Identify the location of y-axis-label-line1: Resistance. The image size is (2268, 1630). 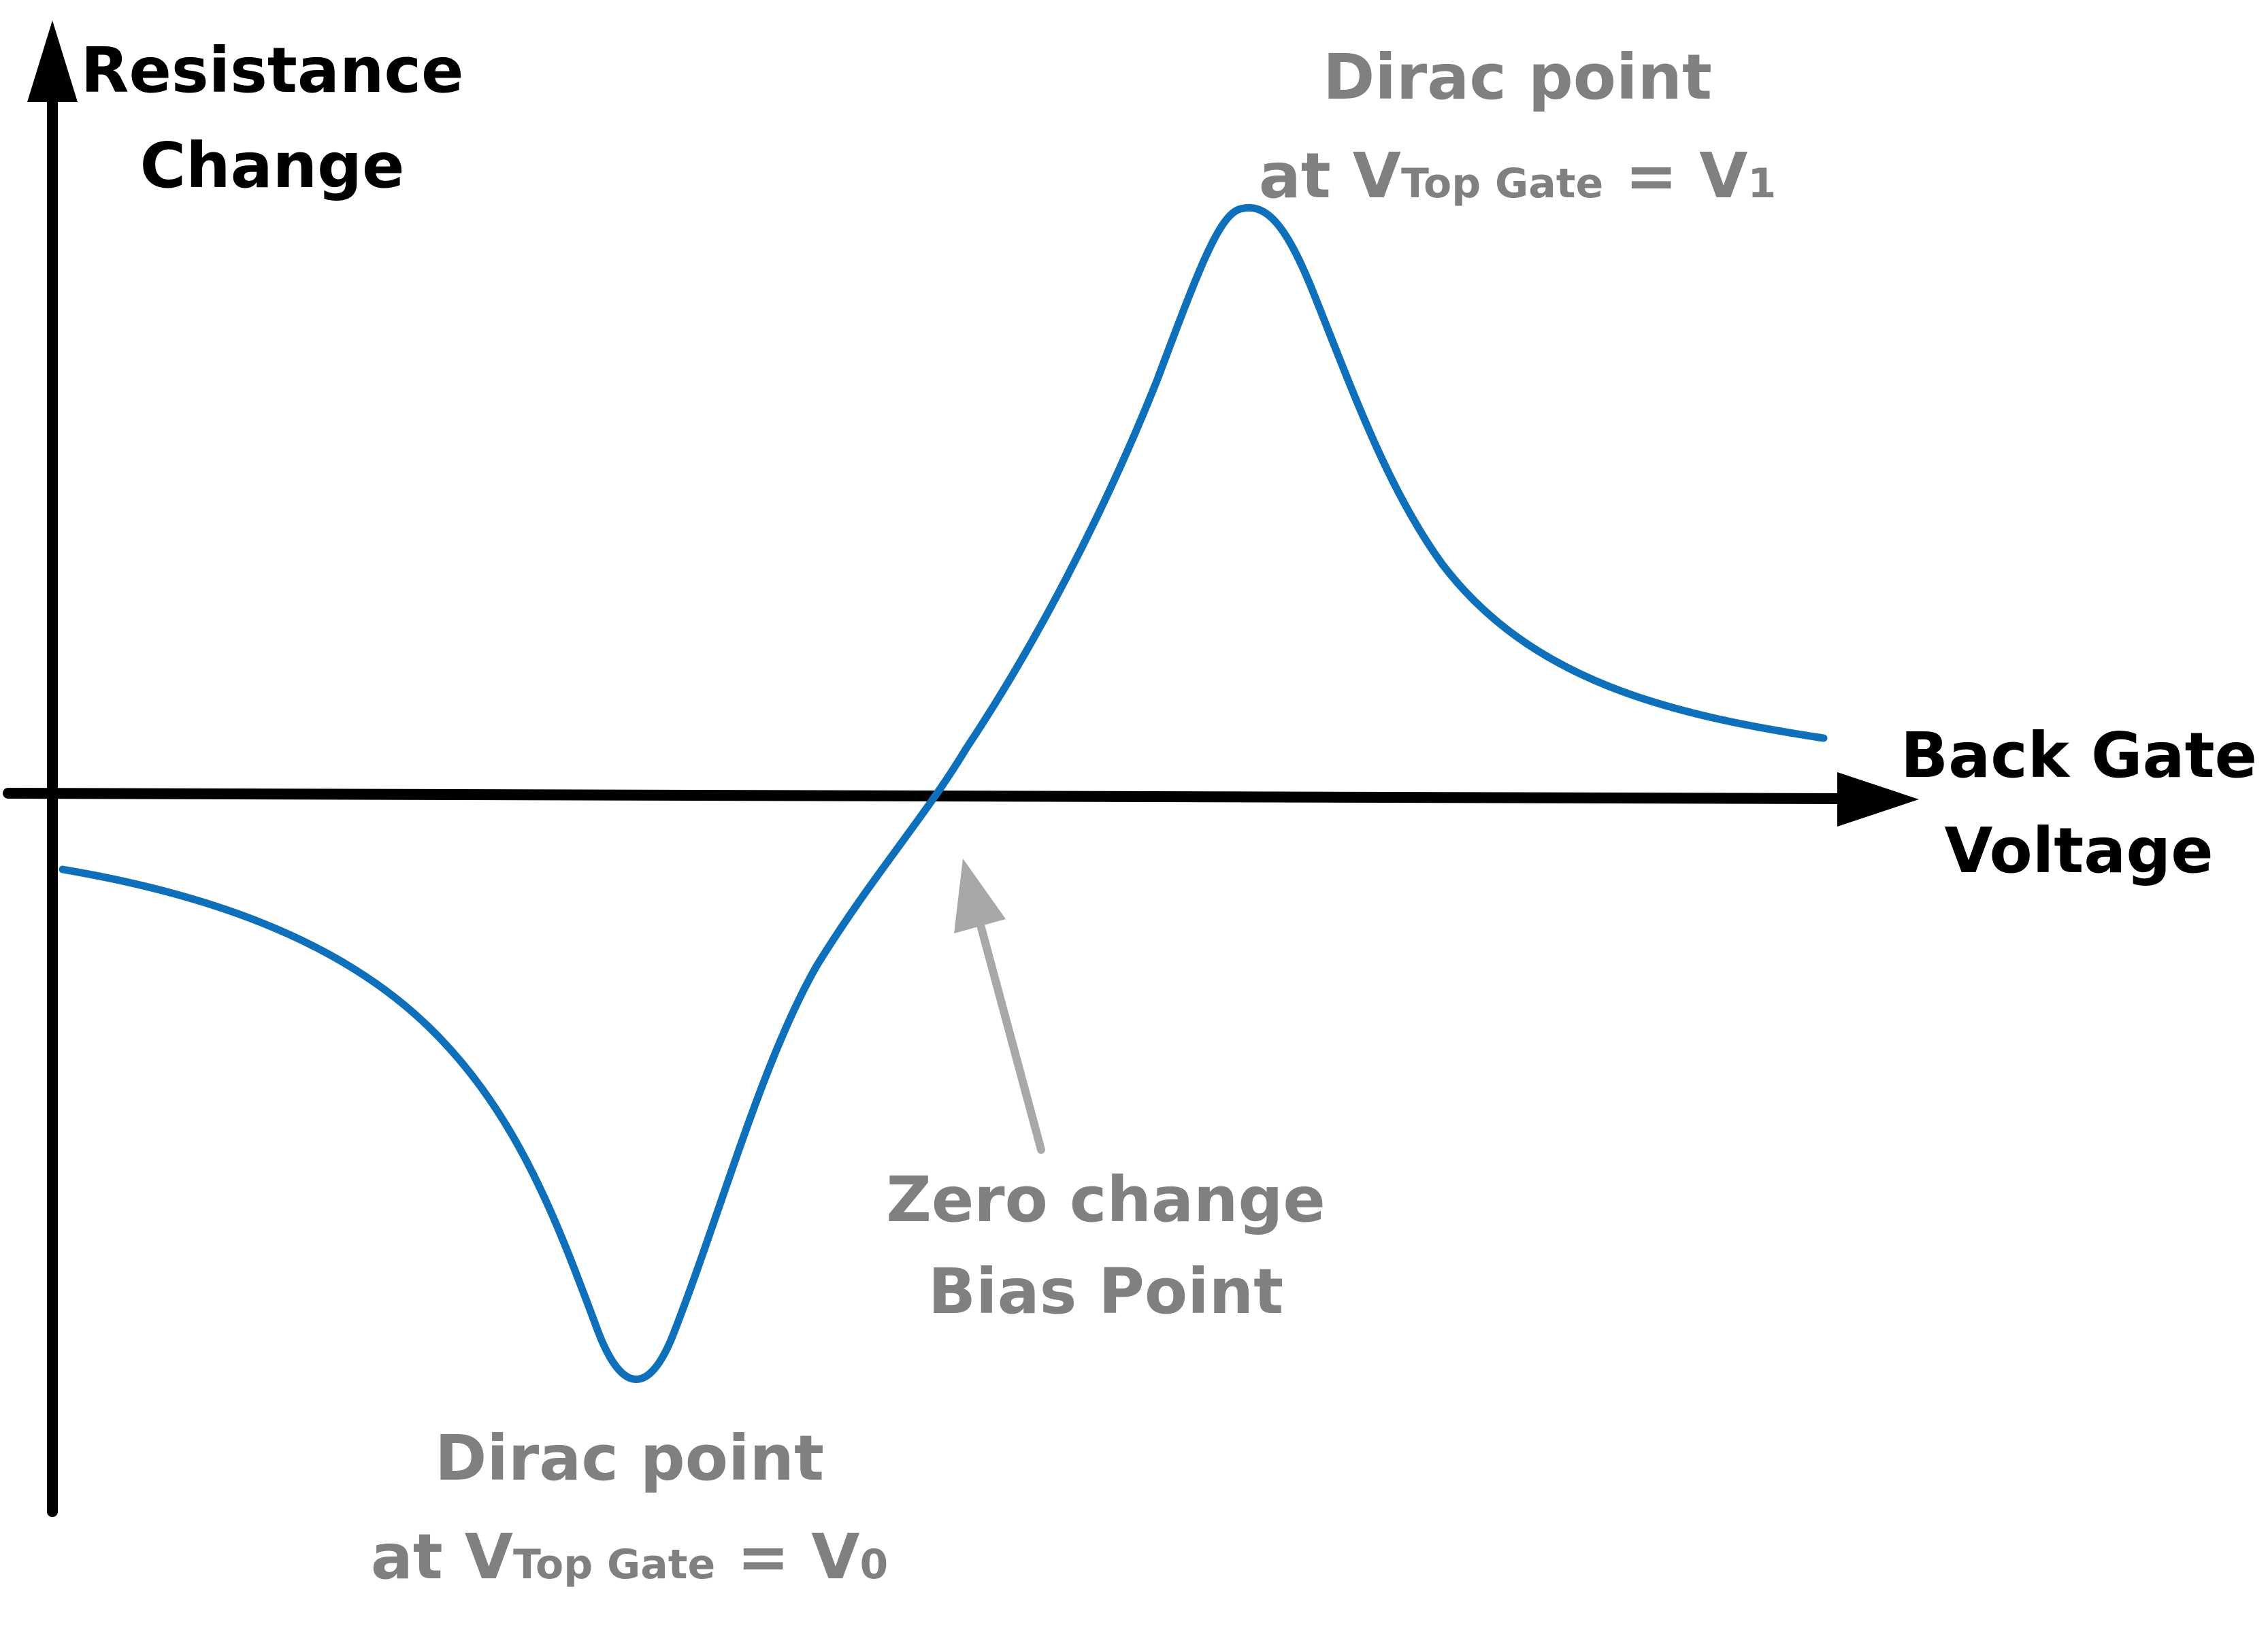
(272, 70).